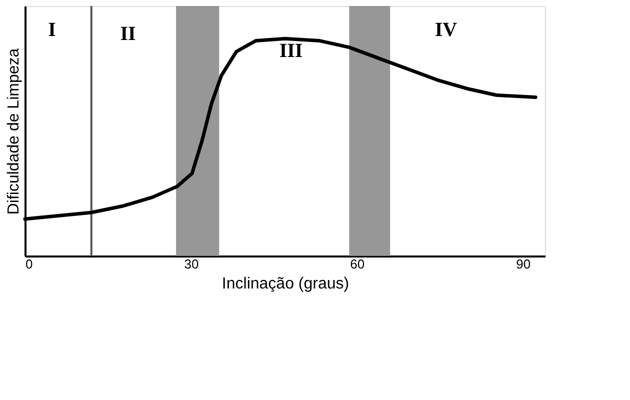  I want to click on annotation: III, so click(291, 51).